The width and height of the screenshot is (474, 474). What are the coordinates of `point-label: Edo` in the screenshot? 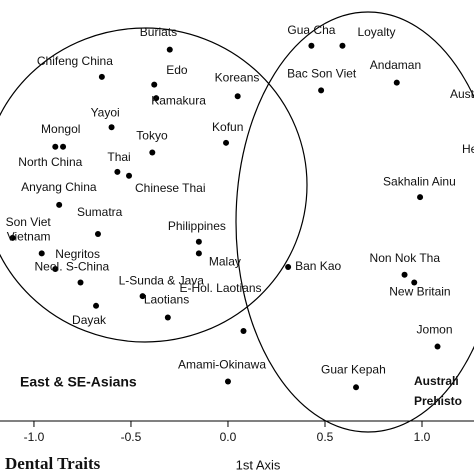 It's located at (177, 70).